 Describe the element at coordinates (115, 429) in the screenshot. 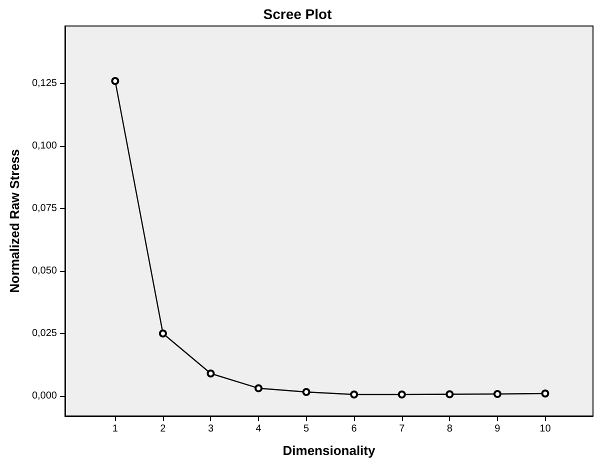

I see `x-tick-label: 1` at that location.